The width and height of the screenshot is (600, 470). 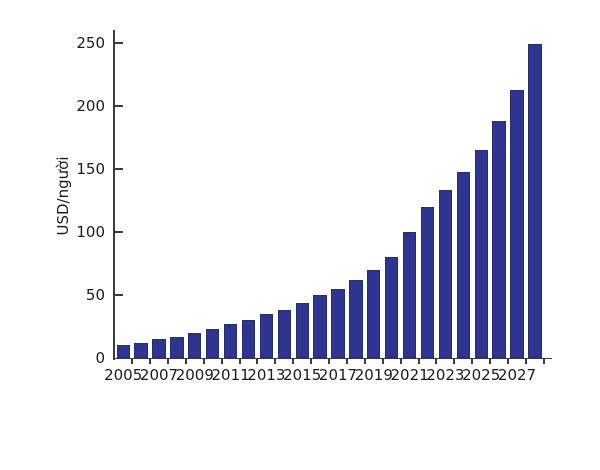 I want to click on y-tick-label: 0, so click(x=100, y=358).